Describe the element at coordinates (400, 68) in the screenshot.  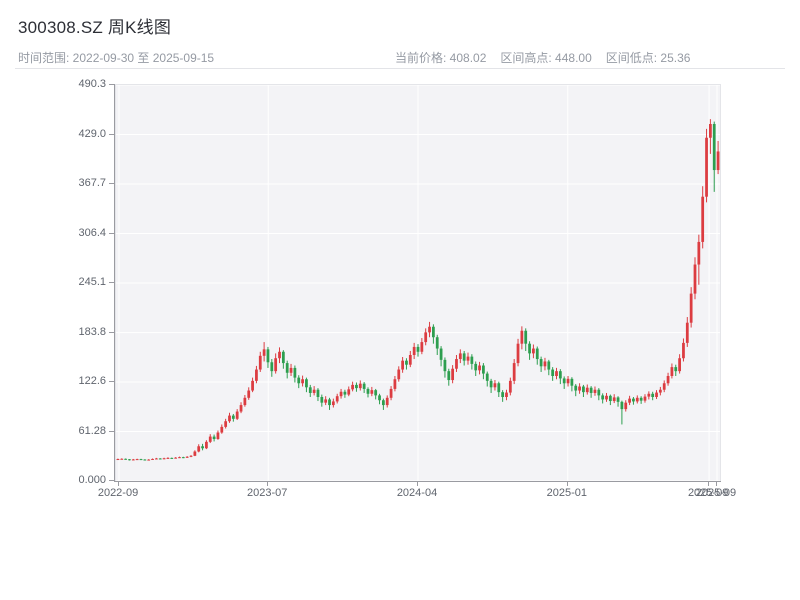
I see `header-divider` at that location.